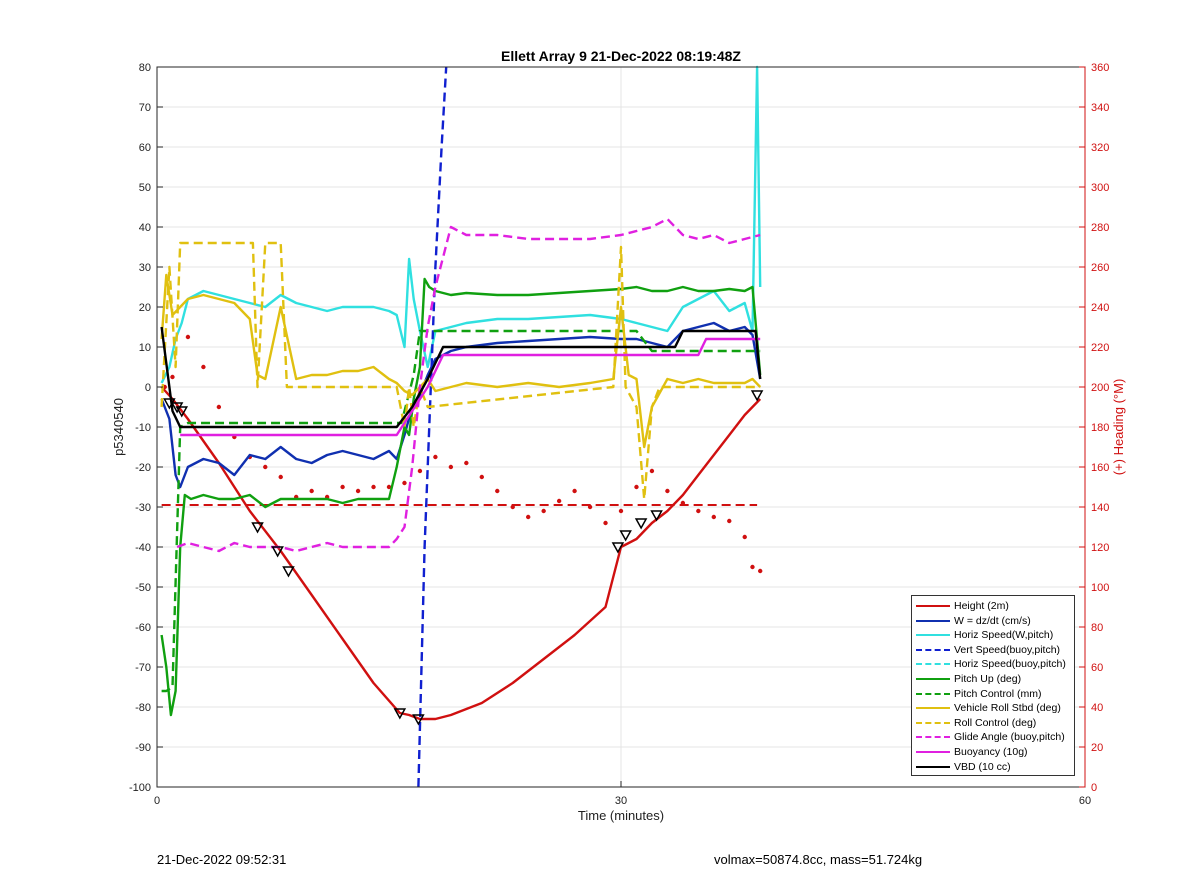  Describe the element at coordinates (1097, 748) in the screenshot. I see `y-tick-label-right: 20` at that location.